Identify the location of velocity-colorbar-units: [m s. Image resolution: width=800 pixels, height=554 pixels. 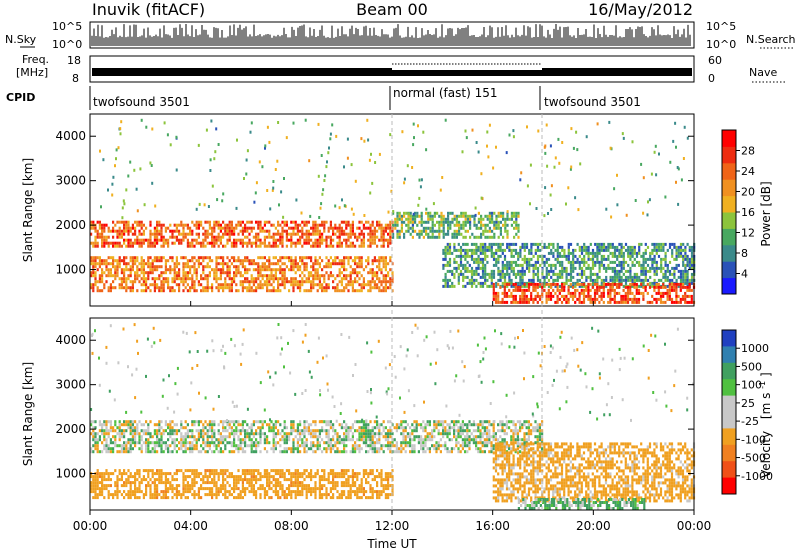
(766, 406).